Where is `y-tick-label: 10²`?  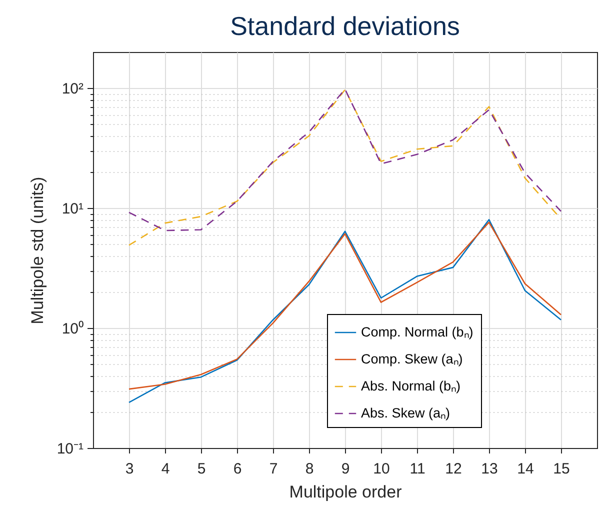
y-tick-label: 10² is located at coordinates (73, 89).